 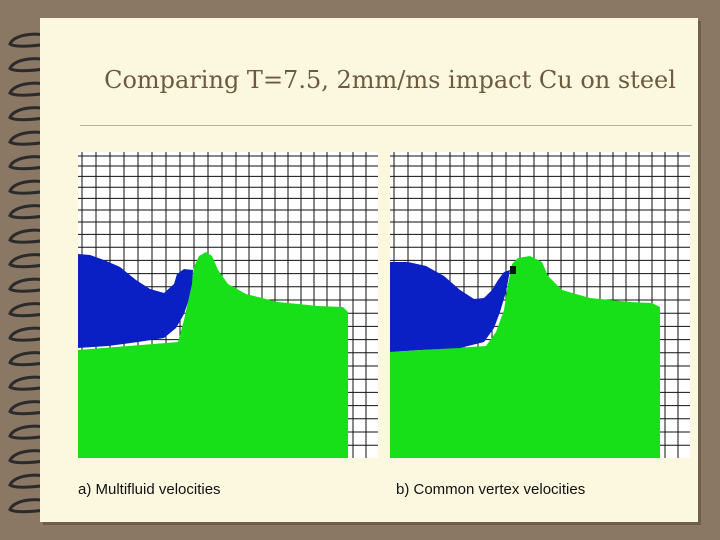 What do you see at coordinates (513, 270) in the screenshot?
I see `interface-artifact` at bounding box center [513, 270].